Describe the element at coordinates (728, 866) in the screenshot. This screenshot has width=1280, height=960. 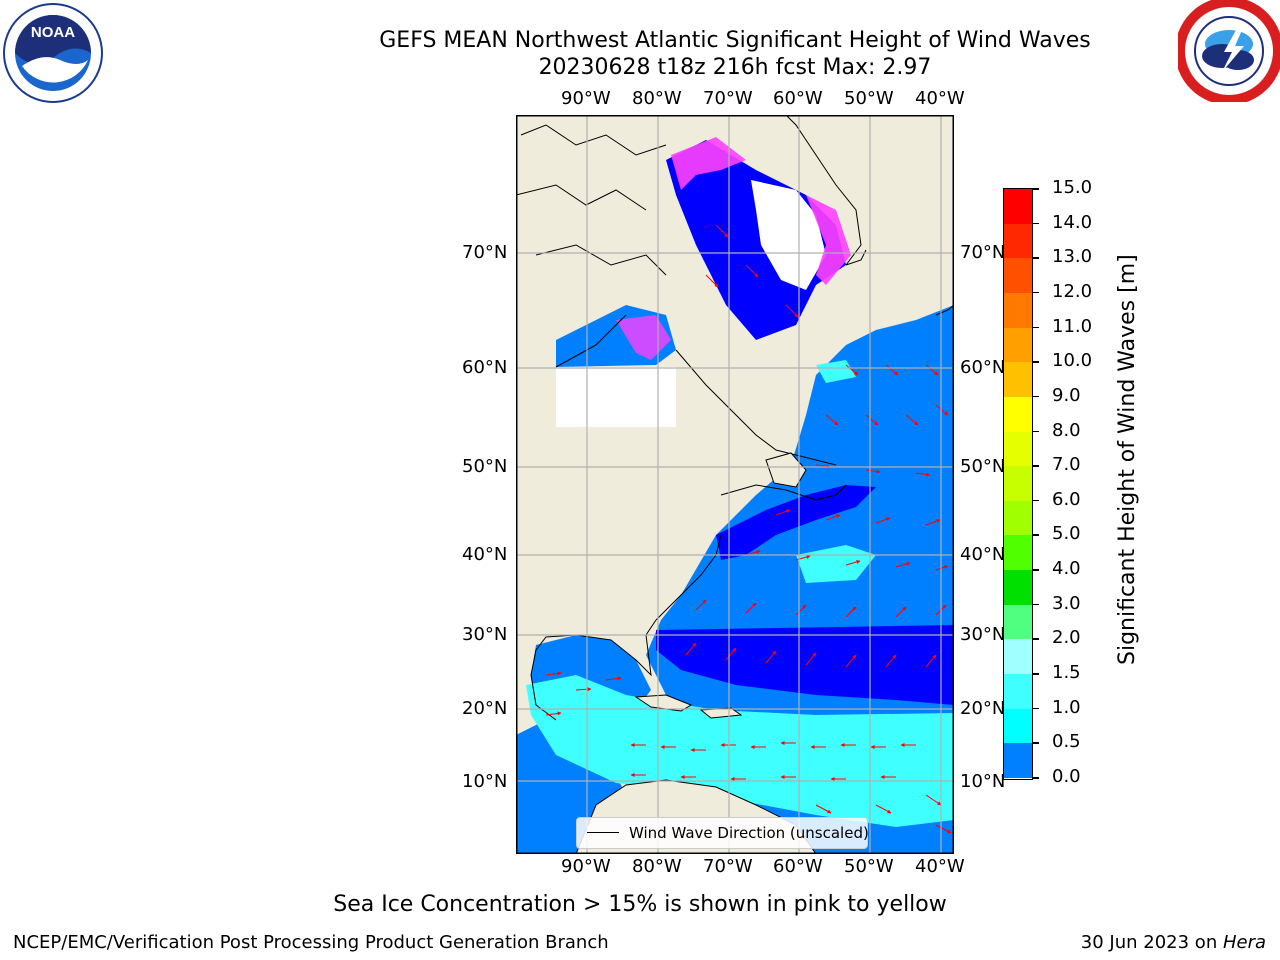
I see `lon-label-bottom-70w: 70°W` at that location.